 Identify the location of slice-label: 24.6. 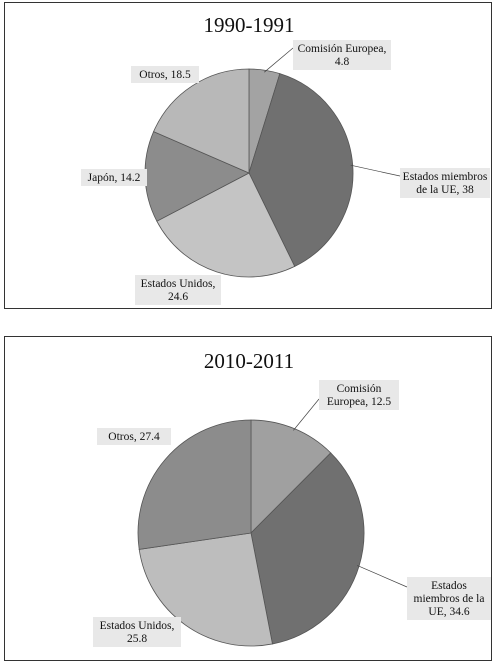
(178, 297).